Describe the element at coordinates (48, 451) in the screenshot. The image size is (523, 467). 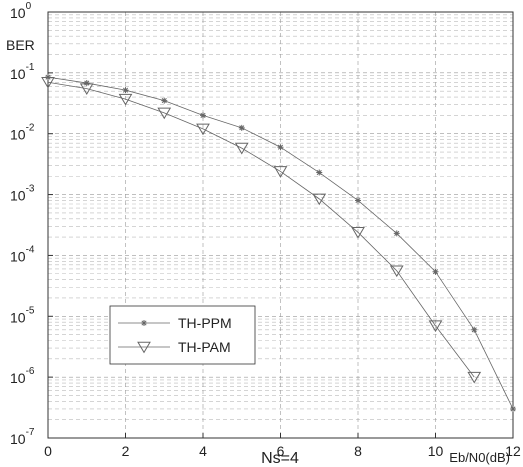
I see `x-tick-label: 0` at that location.